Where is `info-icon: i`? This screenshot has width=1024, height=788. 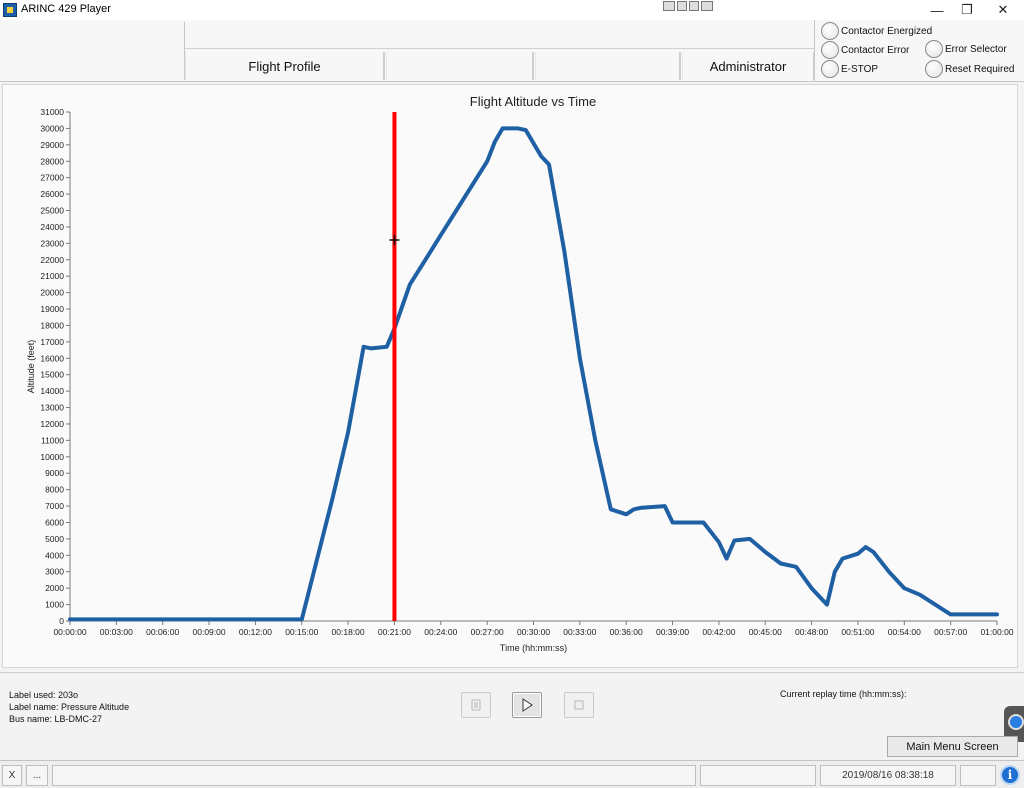 info-icon: i is located at coordinates (1010, 775).